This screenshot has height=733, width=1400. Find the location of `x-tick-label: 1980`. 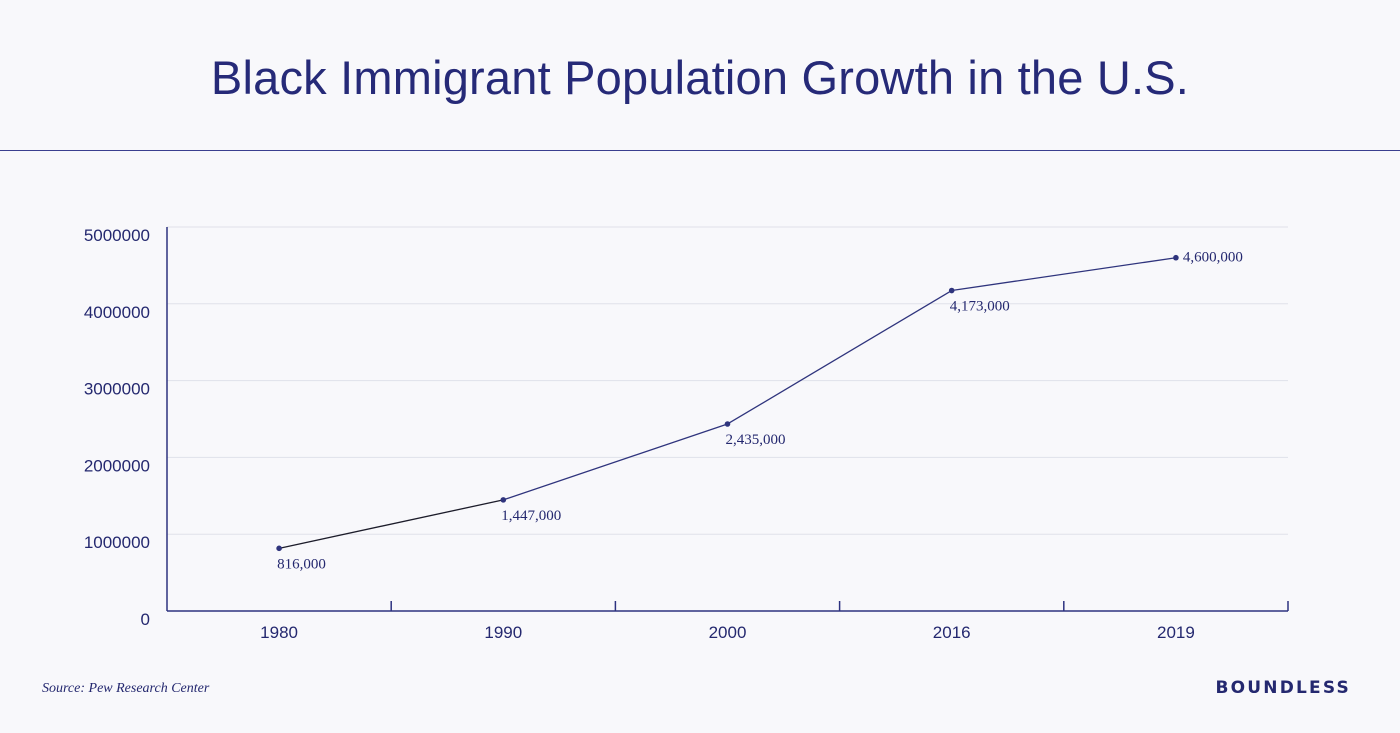

x-tick-label: 1980 is located at coordinates (279, 632).